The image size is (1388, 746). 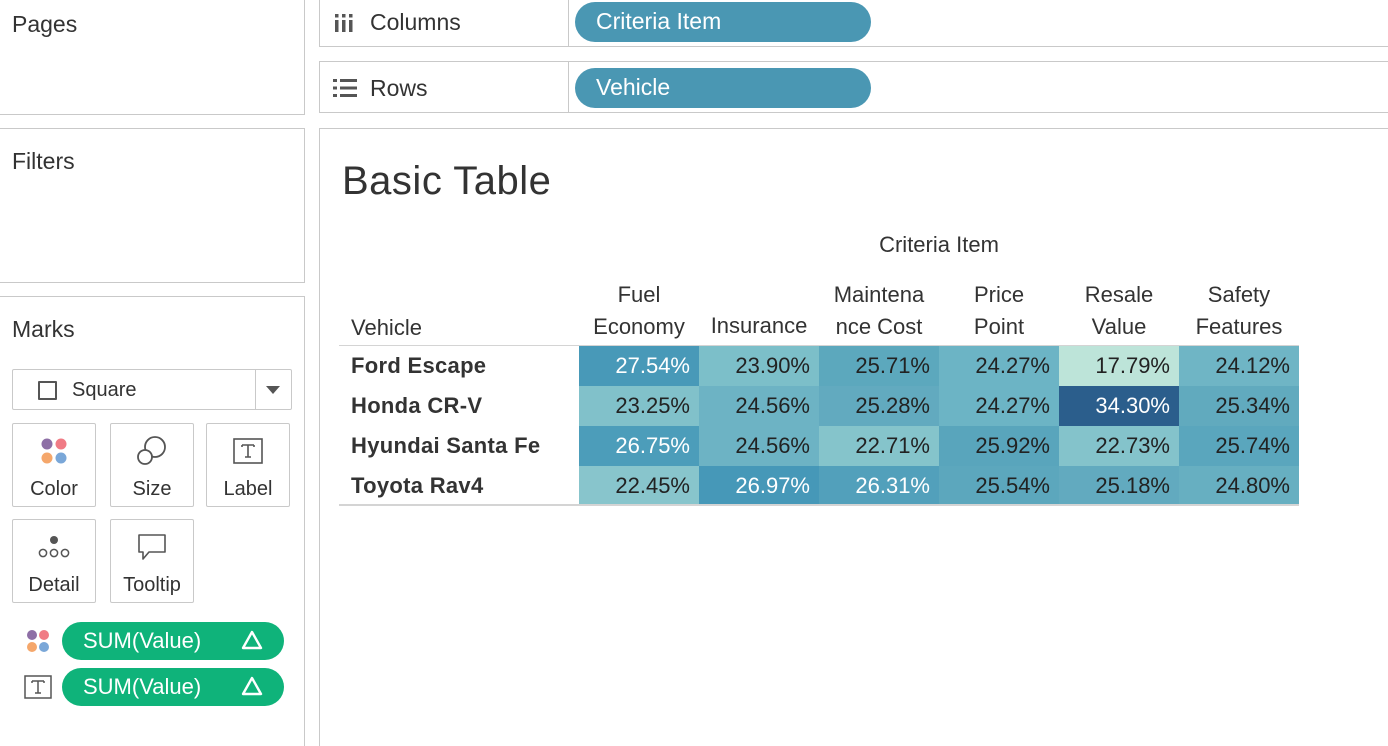 I want to click on column-header-line2: Economy, so click(x=639, y=326).